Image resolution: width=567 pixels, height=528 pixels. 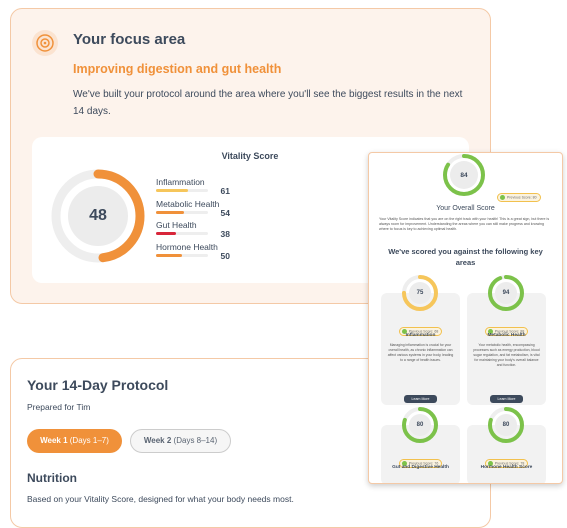 I want to click on prepared-for: Prepared for Tim, so click(x=59, y=407).